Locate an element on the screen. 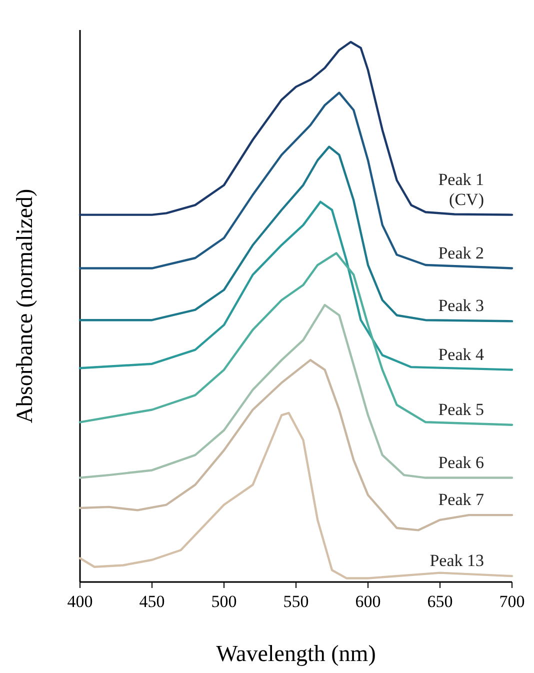 Image resolution: width=534 pixels, height=673 pixels. series-label: Peak 4 is located at coordinates (461, 354).